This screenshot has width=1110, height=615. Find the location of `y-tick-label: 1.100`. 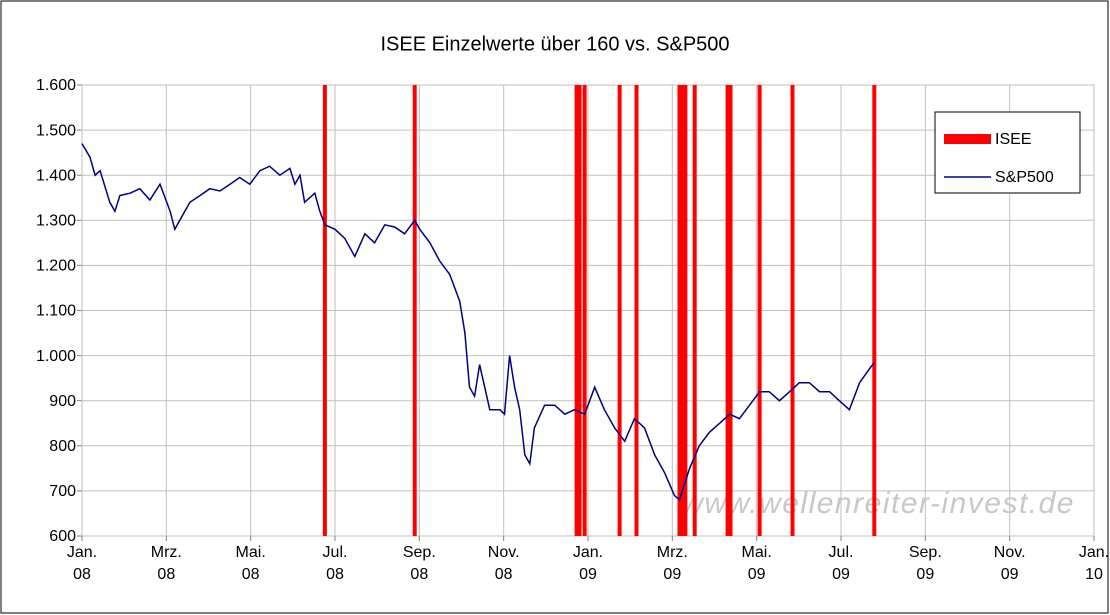

y-tick-label: 1.100 is located at coordinates (56, 311).